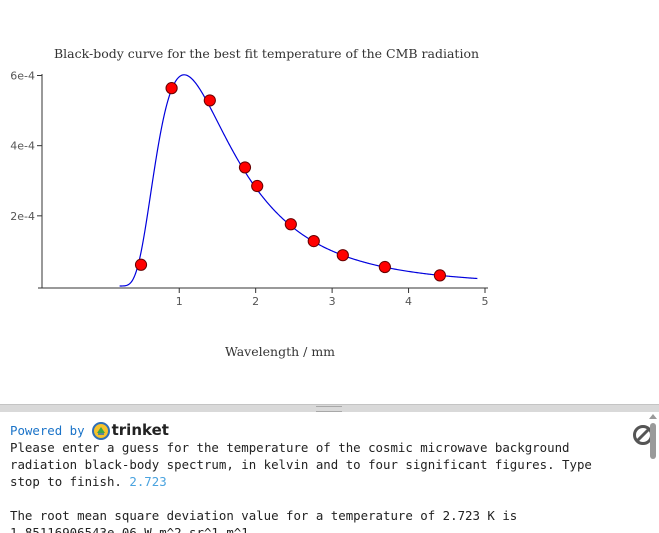 This screenshot has width=659, height=533. What do you see at coordinates (485, 301) in the screenshot?
I see `x-tick-label: 5` at bounding box center [485, 301].